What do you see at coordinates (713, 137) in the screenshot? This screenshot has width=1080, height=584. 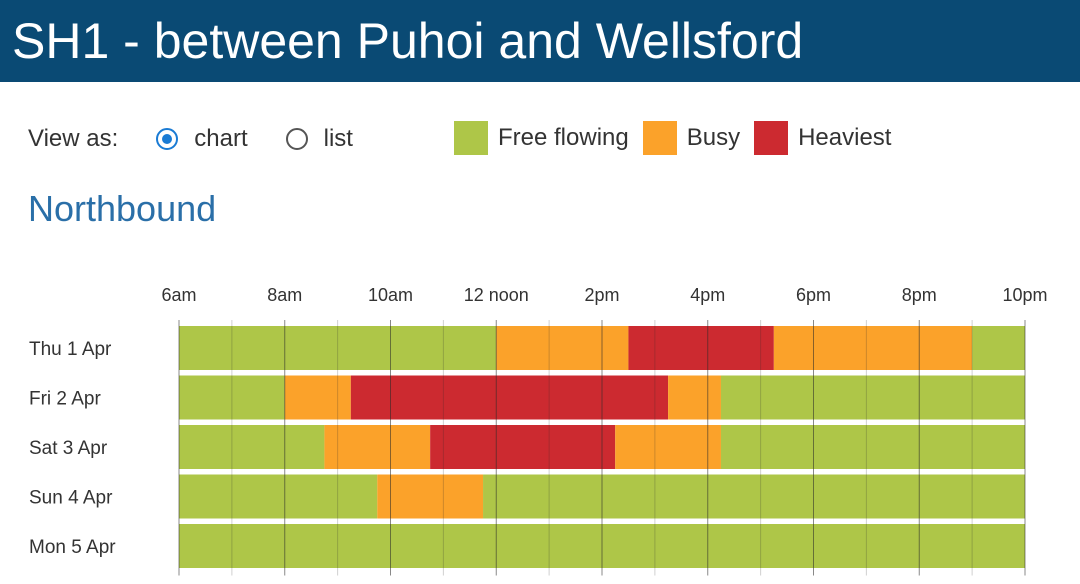 I see `legend-label-busy: Busy` at bounding box center [713, 137].